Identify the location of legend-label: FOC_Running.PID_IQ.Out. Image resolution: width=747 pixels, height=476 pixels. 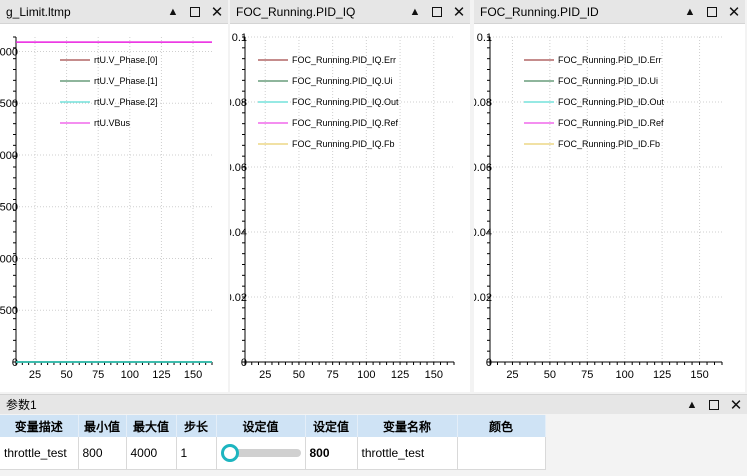
(345, 102).